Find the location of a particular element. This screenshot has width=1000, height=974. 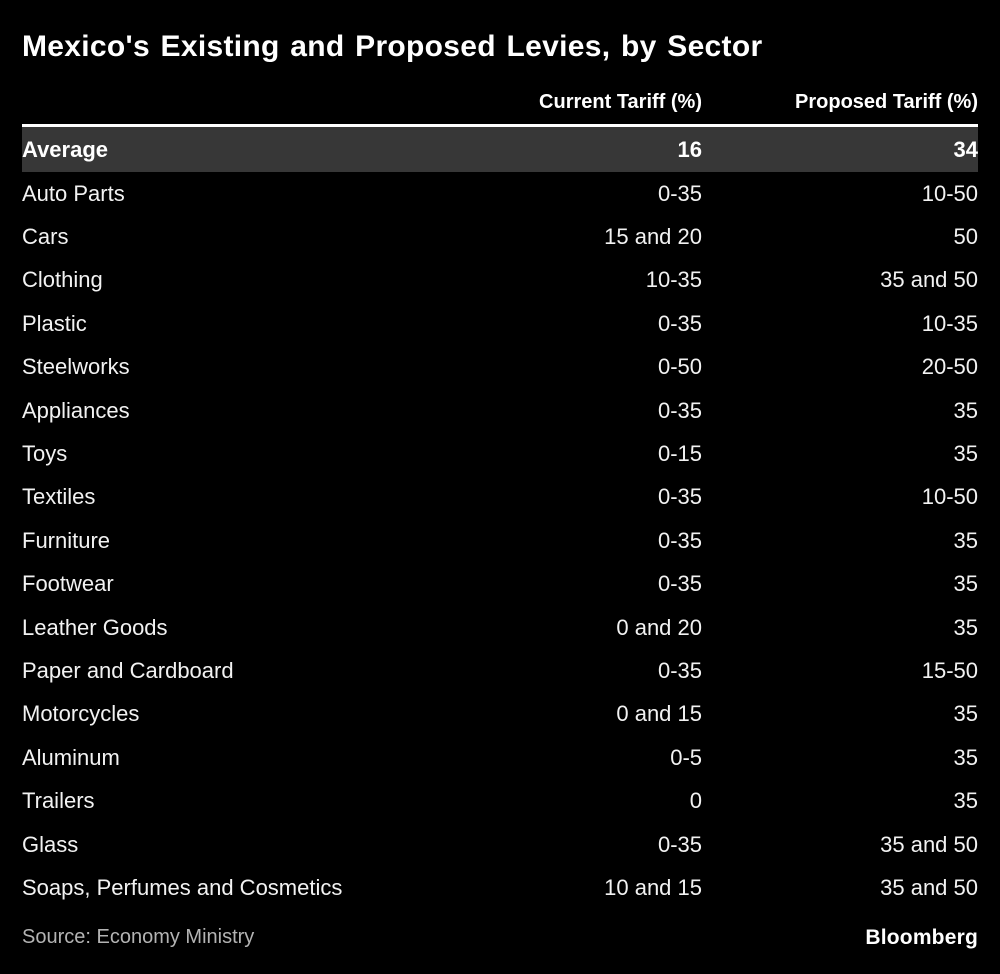

table-row: Textiles 0-35 10-50 is located at coordinates (500, 497).